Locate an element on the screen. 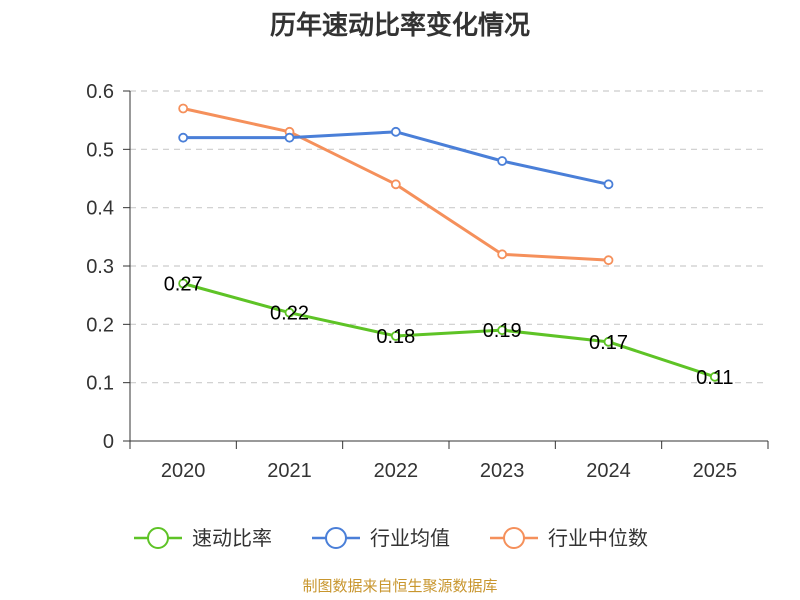 The image size is (800, 600). y-tick-label: 0.3 is located at coordinates (100, 267).